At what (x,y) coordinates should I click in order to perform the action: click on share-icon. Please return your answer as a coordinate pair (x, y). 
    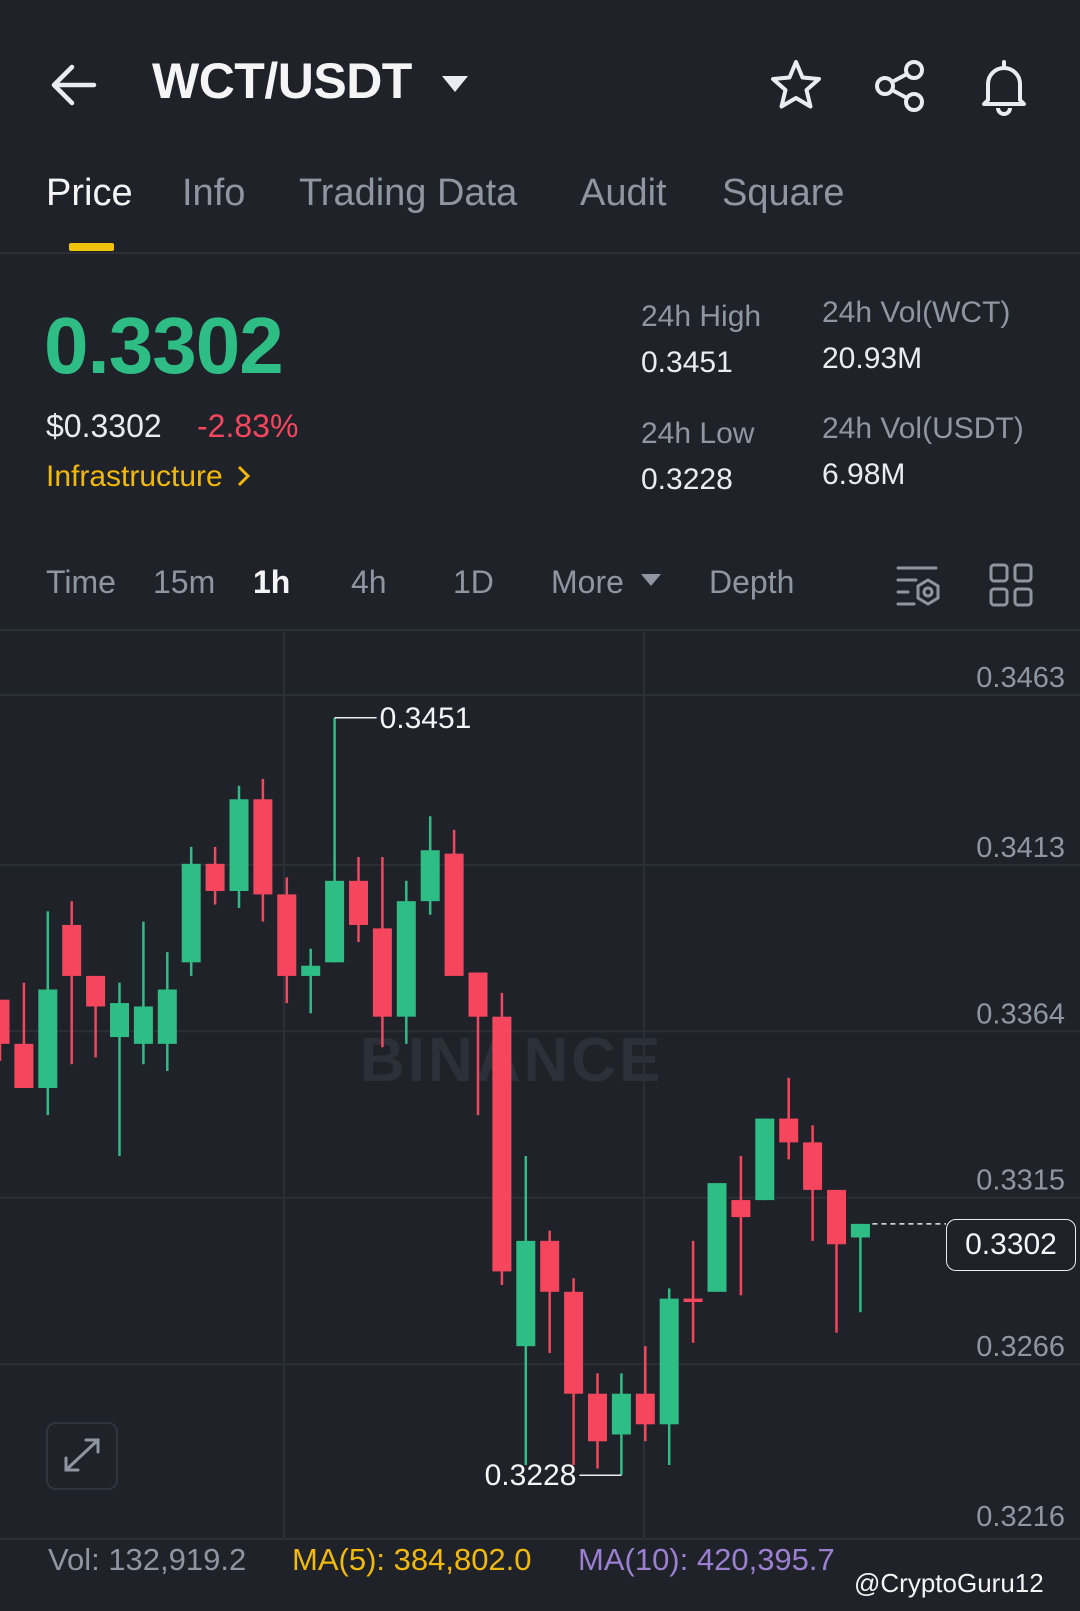
    Looking at the image, I should click on (900, 86).